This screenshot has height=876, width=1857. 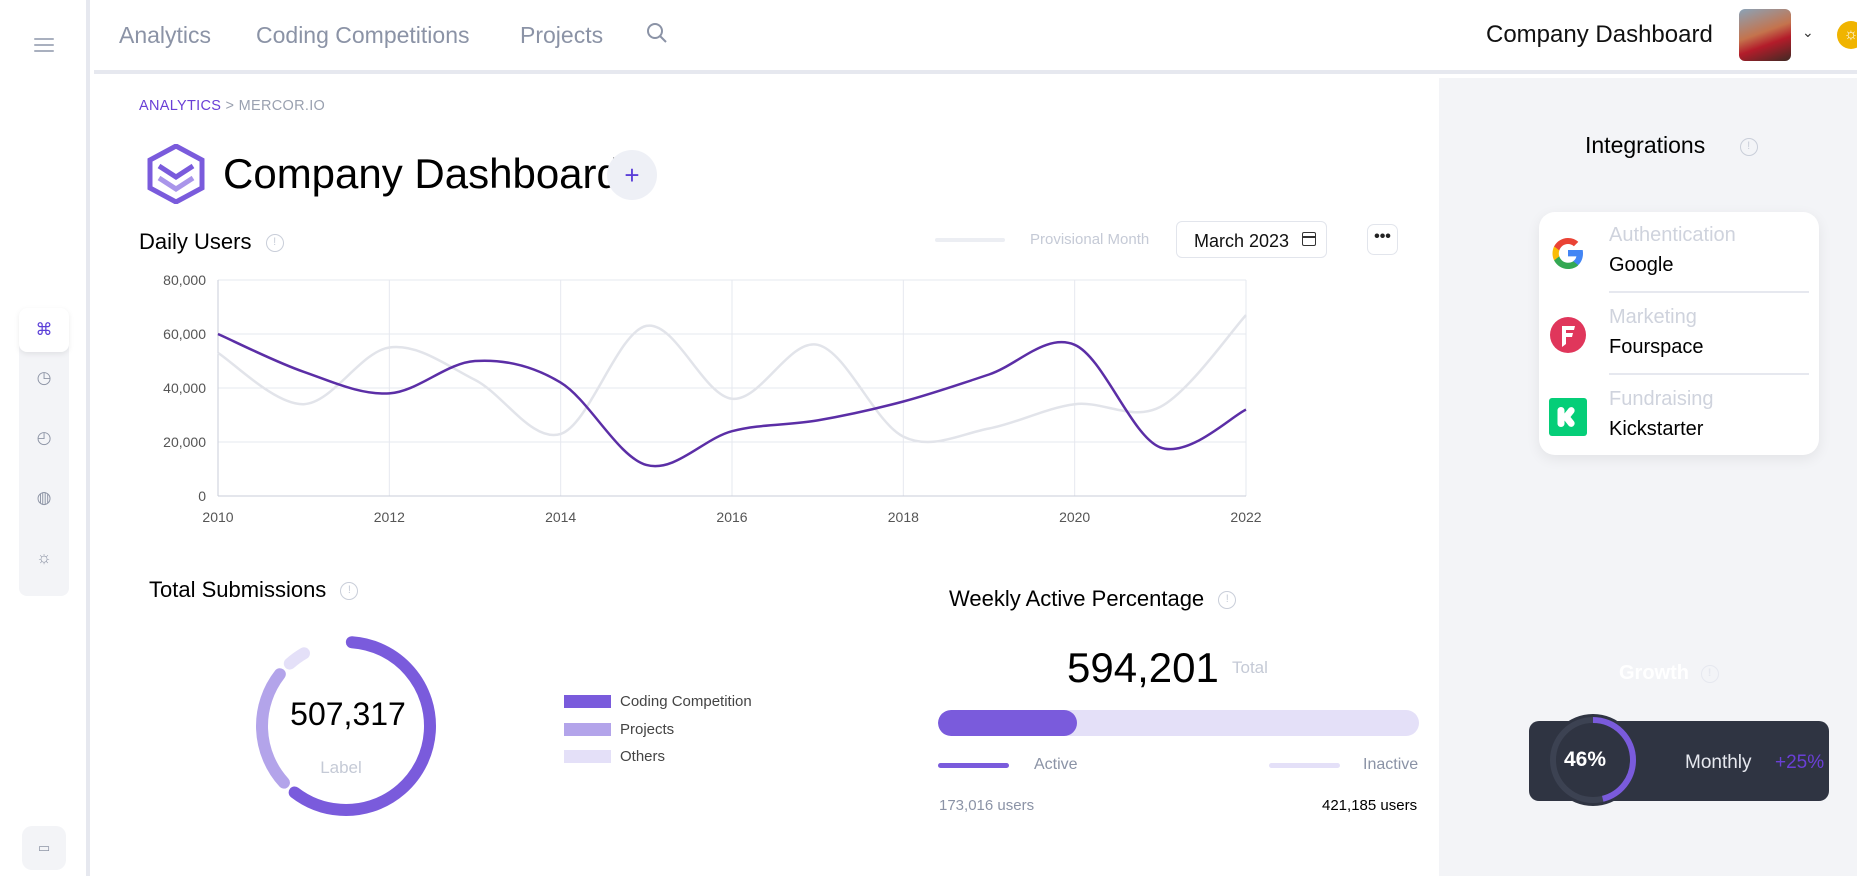 I want to click on legend-label: Others, so click(x=643, y=757).